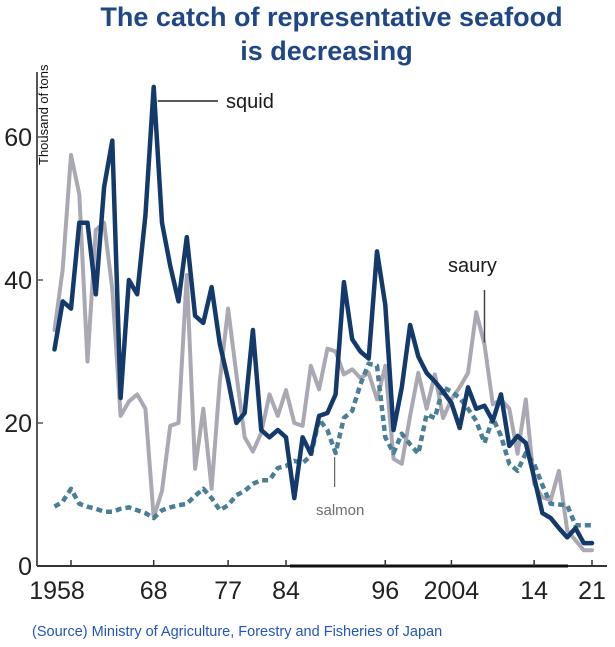 The height and width of the screenshot is (647, 615). I want to click on squid-label: squid, so click(250, 102).